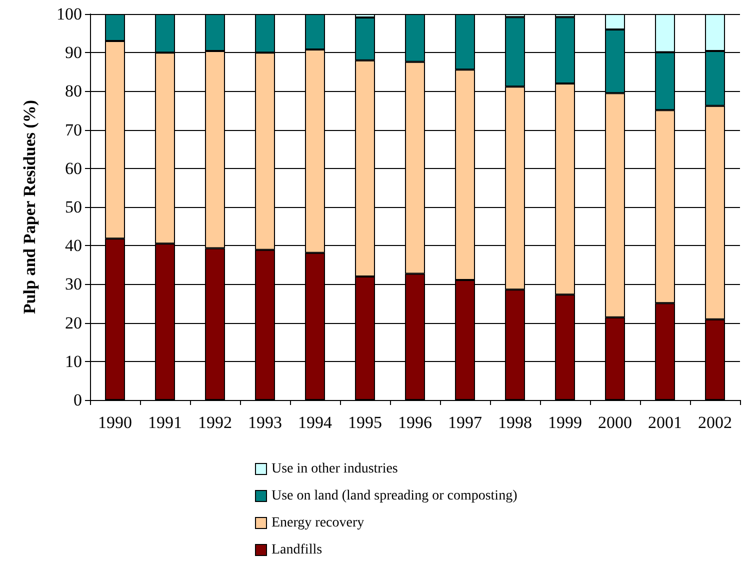  I want to click on x-tick-label: 1990, so click(115, 422).